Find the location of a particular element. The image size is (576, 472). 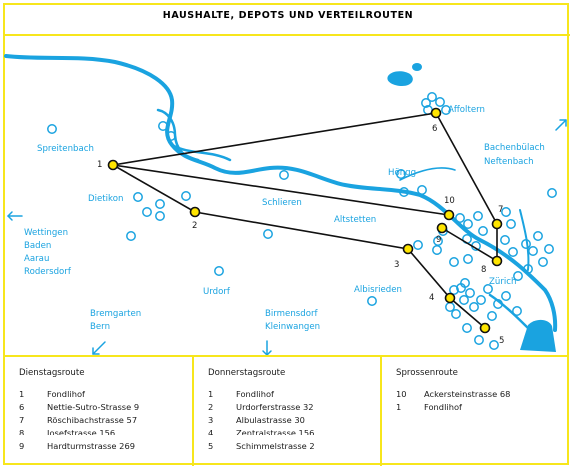

place-label-zuerich: Zürich is located at coordinates (503, 282).